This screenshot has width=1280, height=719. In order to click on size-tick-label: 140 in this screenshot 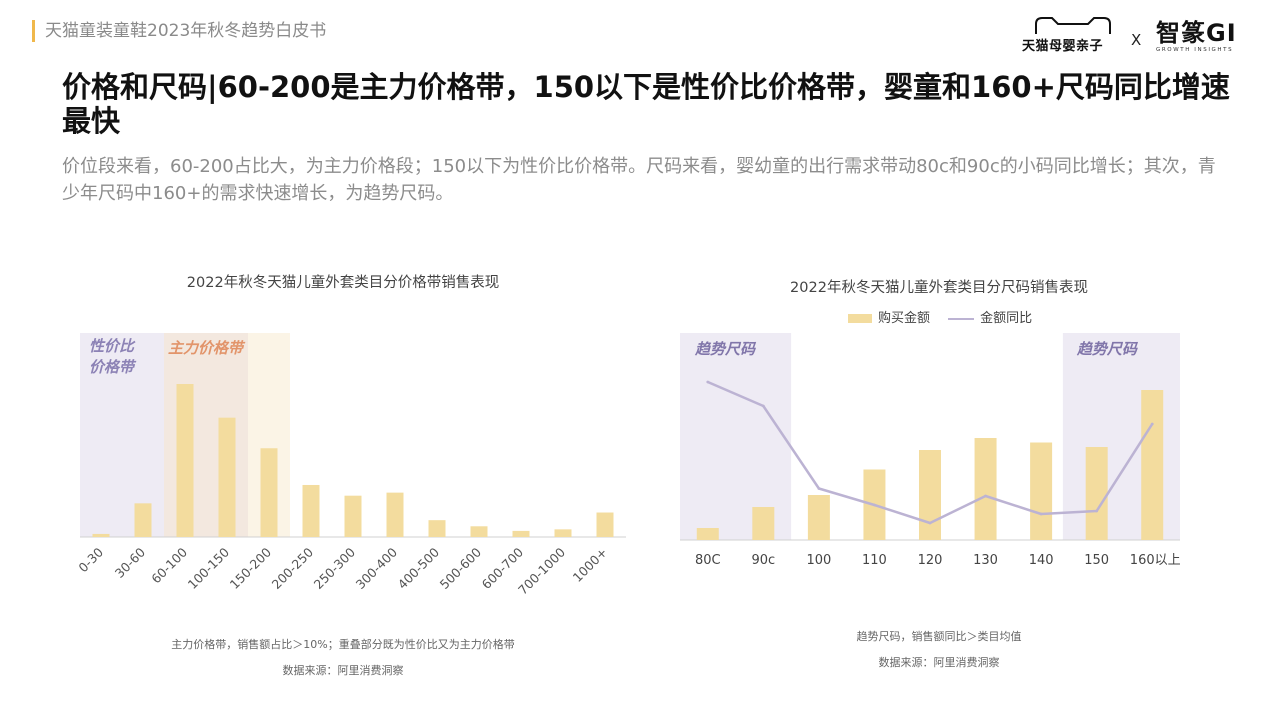, I will do `click(1041, 560)`.